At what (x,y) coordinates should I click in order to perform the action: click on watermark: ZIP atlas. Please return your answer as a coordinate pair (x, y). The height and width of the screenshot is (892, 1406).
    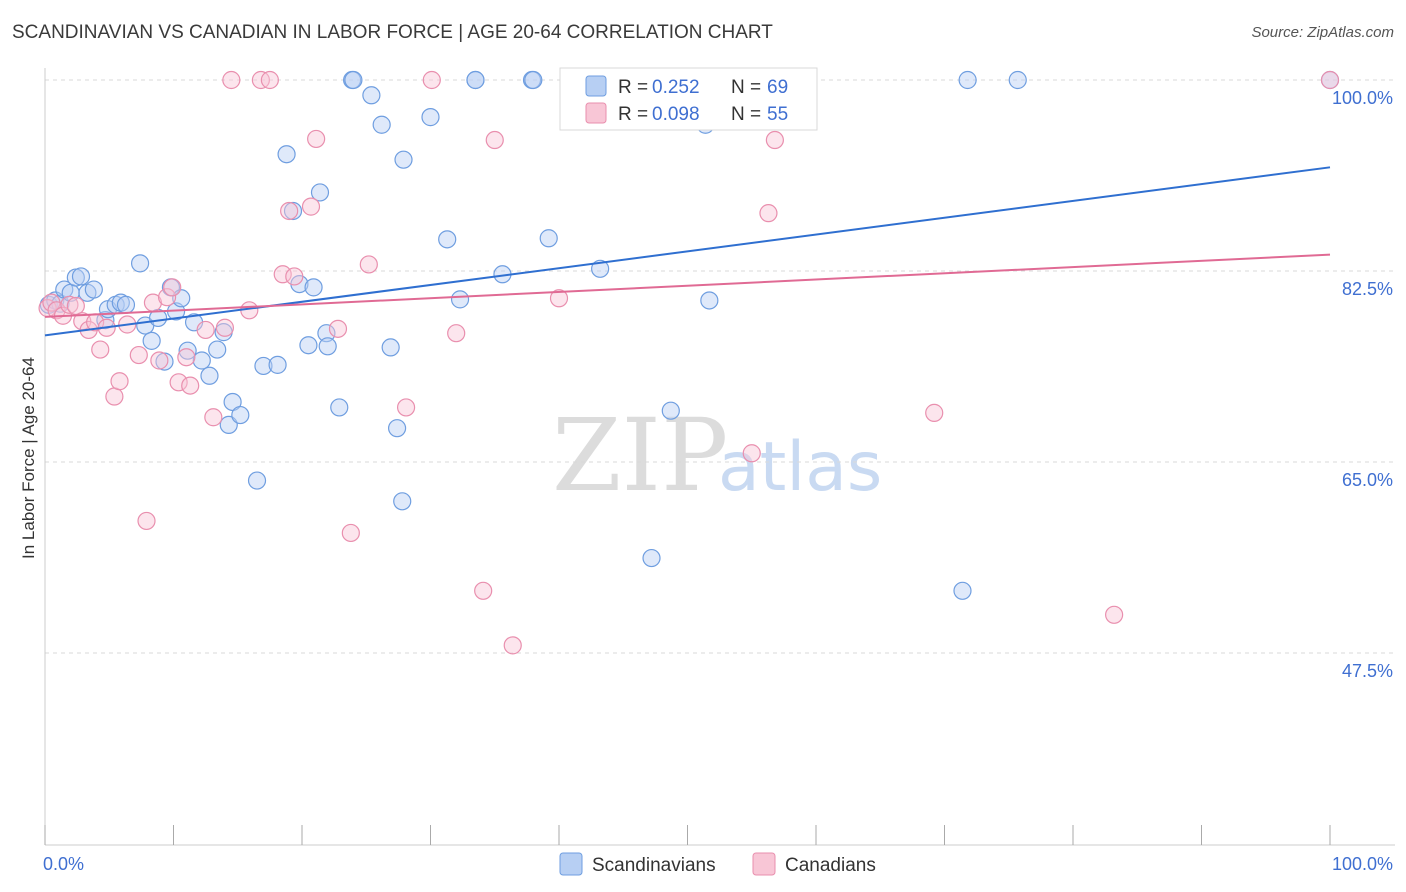
    Looking at the image, I should click on (717, 455).